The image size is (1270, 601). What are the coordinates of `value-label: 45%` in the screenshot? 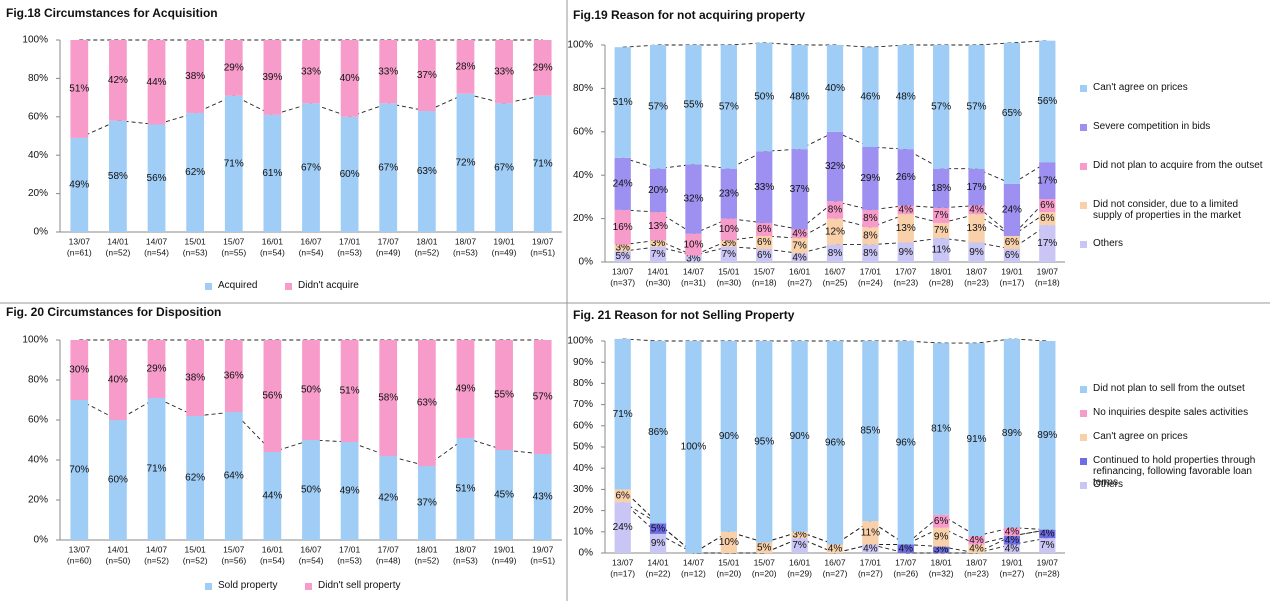 It's located at (504, 495).